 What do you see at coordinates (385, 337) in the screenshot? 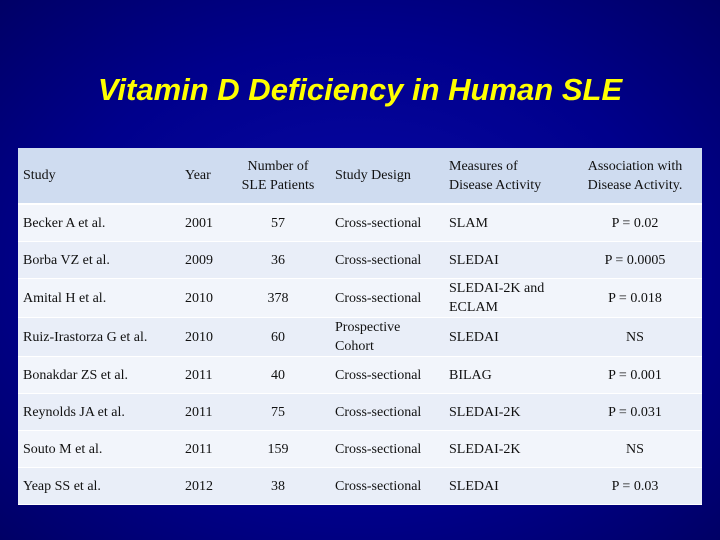
I see `table-cell: Prospective Cohort` at bounding box center [385, 337].